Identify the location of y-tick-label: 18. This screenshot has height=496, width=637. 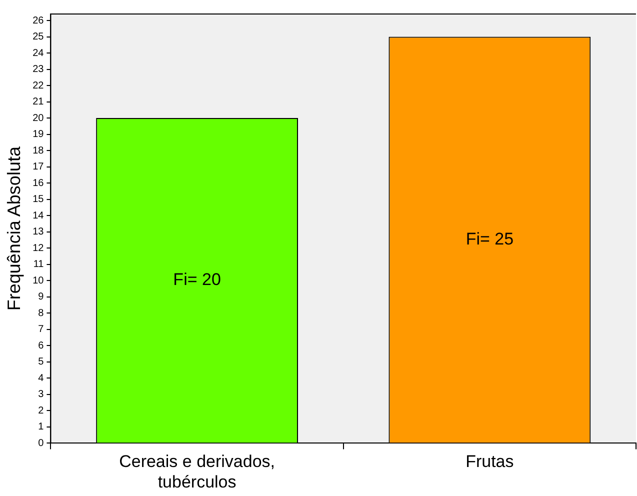
(38, 150).